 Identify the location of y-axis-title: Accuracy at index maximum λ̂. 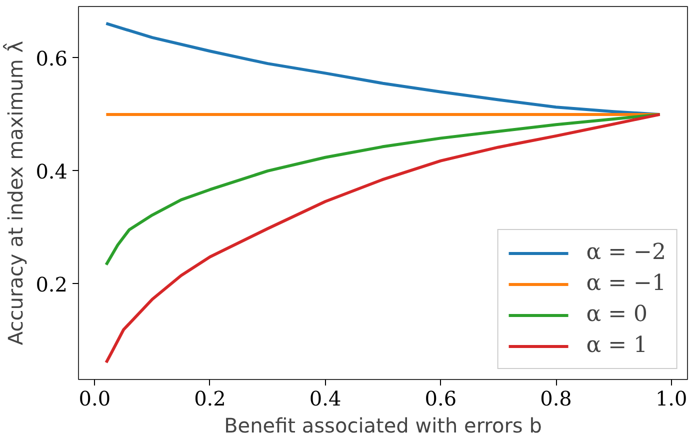
(15, 193).